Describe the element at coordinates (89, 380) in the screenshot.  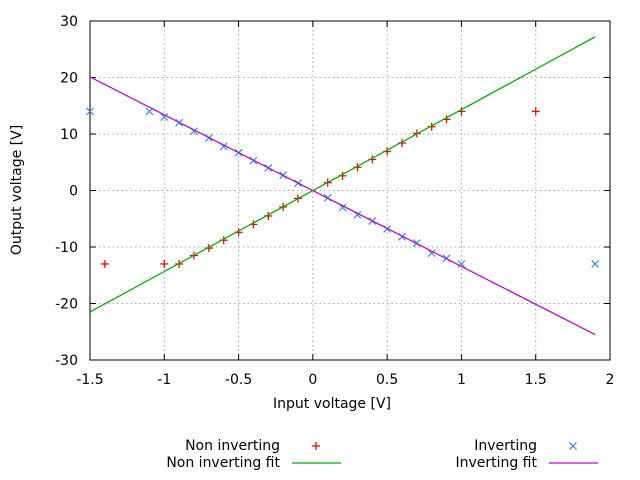
I see `x-tick-label: -1.5` at that location.